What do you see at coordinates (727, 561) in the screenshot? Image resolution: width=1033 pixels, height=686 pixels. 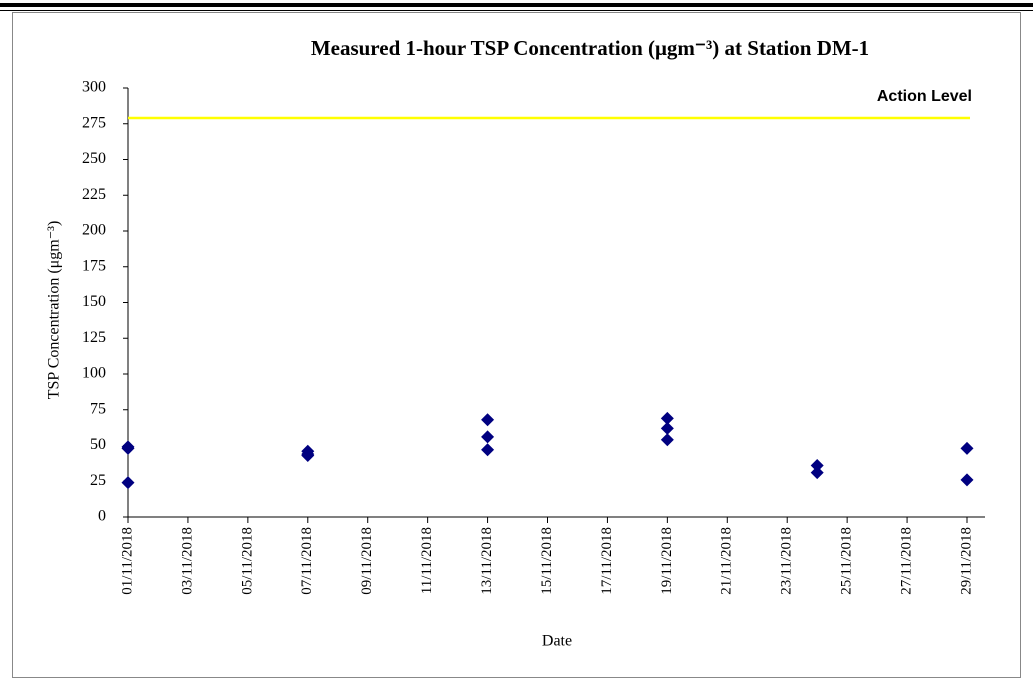 I see `x-tick-label: 21/11/2018` at bounding box center [727, 561].